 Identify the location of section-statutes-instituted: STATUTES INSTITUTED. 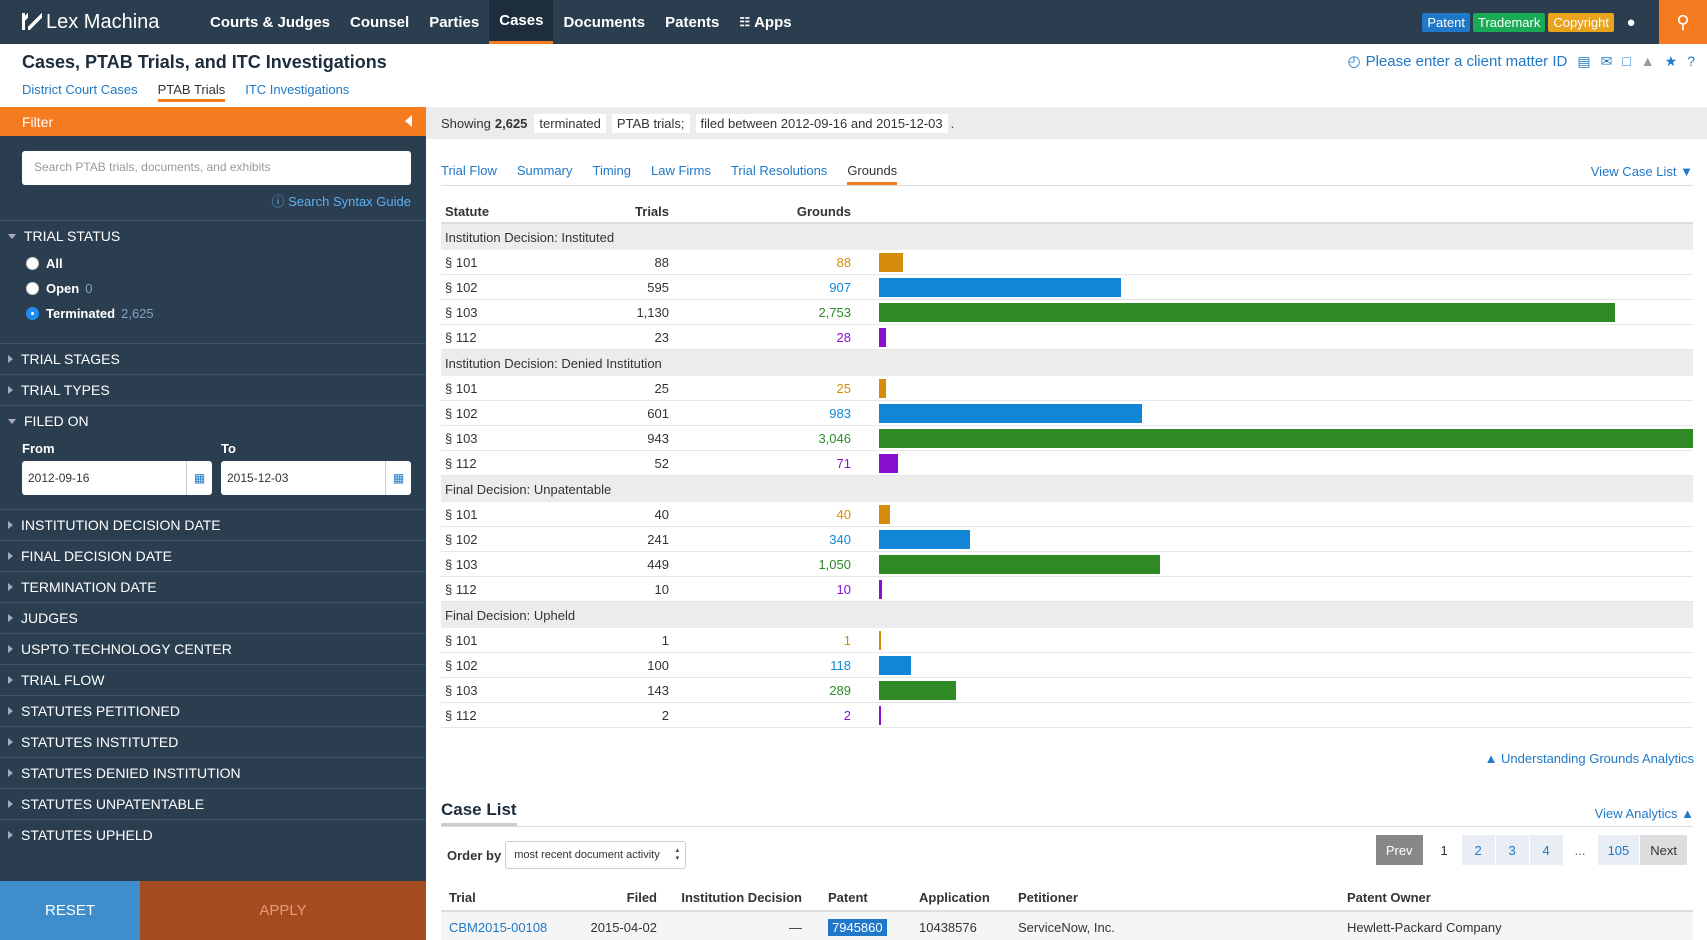
(213, 741).